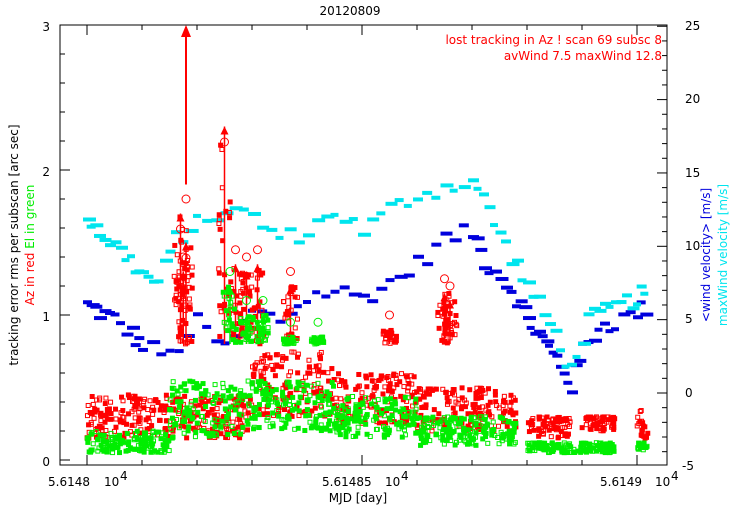 Image resolution: width=739 pixels, height=516 pixels. What do you see at coordinates (583, 56) in the screenshot?
I see `annotation-wind: avWind 7.5 maxWind 12.8` at bounding box center [583, 56].